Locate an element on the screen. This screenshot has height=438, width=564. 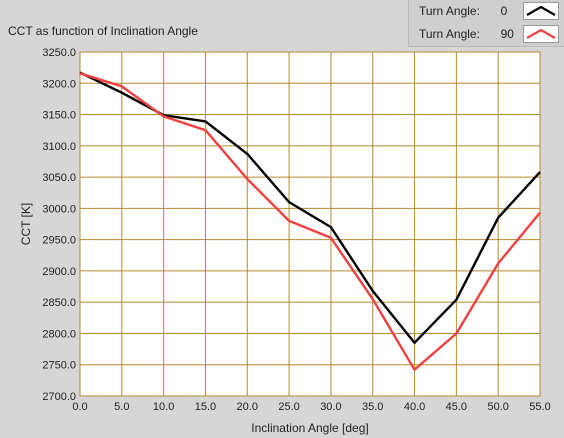
x-tick-label: 30.0 is located at coordinates (330, 407).